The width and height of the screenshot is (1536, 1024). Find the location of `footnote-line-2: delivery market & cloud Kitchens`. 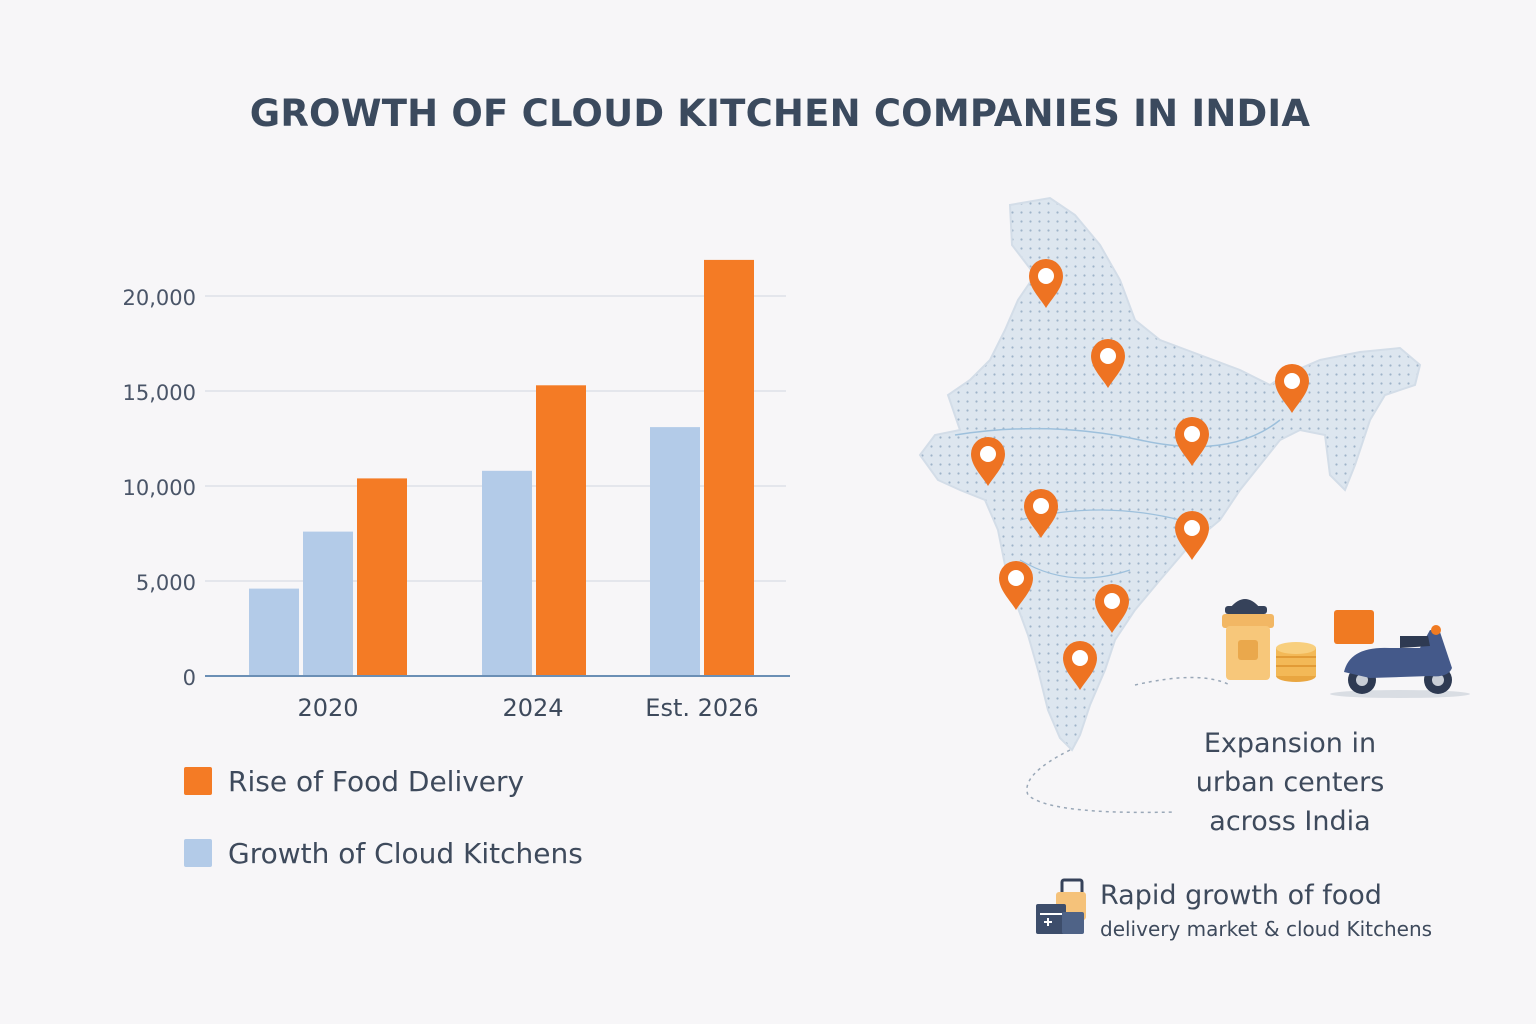

footnote-line-2: delivery market & cloud Kitchens is located at coordinates (1266, 929).